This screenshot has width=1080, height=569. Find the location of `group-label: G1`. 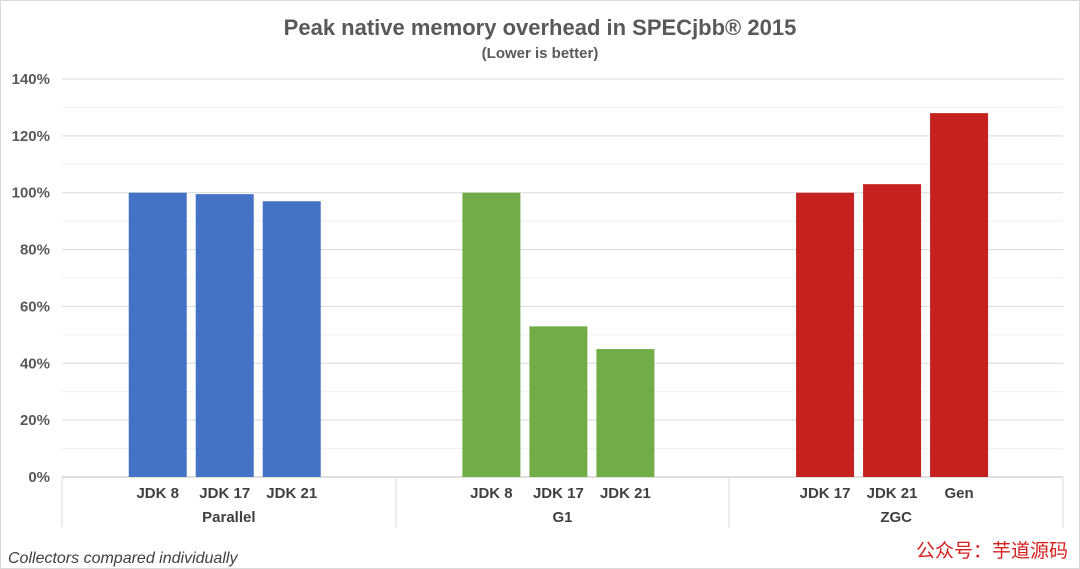

group-label: G1 is located at coordinates (562, 517).